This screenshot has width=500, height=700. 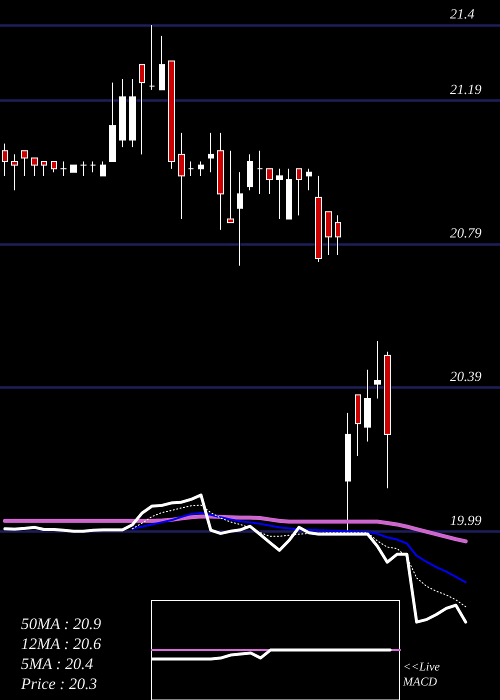 What do you see at coordinates (466, 521) in the screenshot?
I see `y-tick-label: 19.99` at bounding box center [466, 521].